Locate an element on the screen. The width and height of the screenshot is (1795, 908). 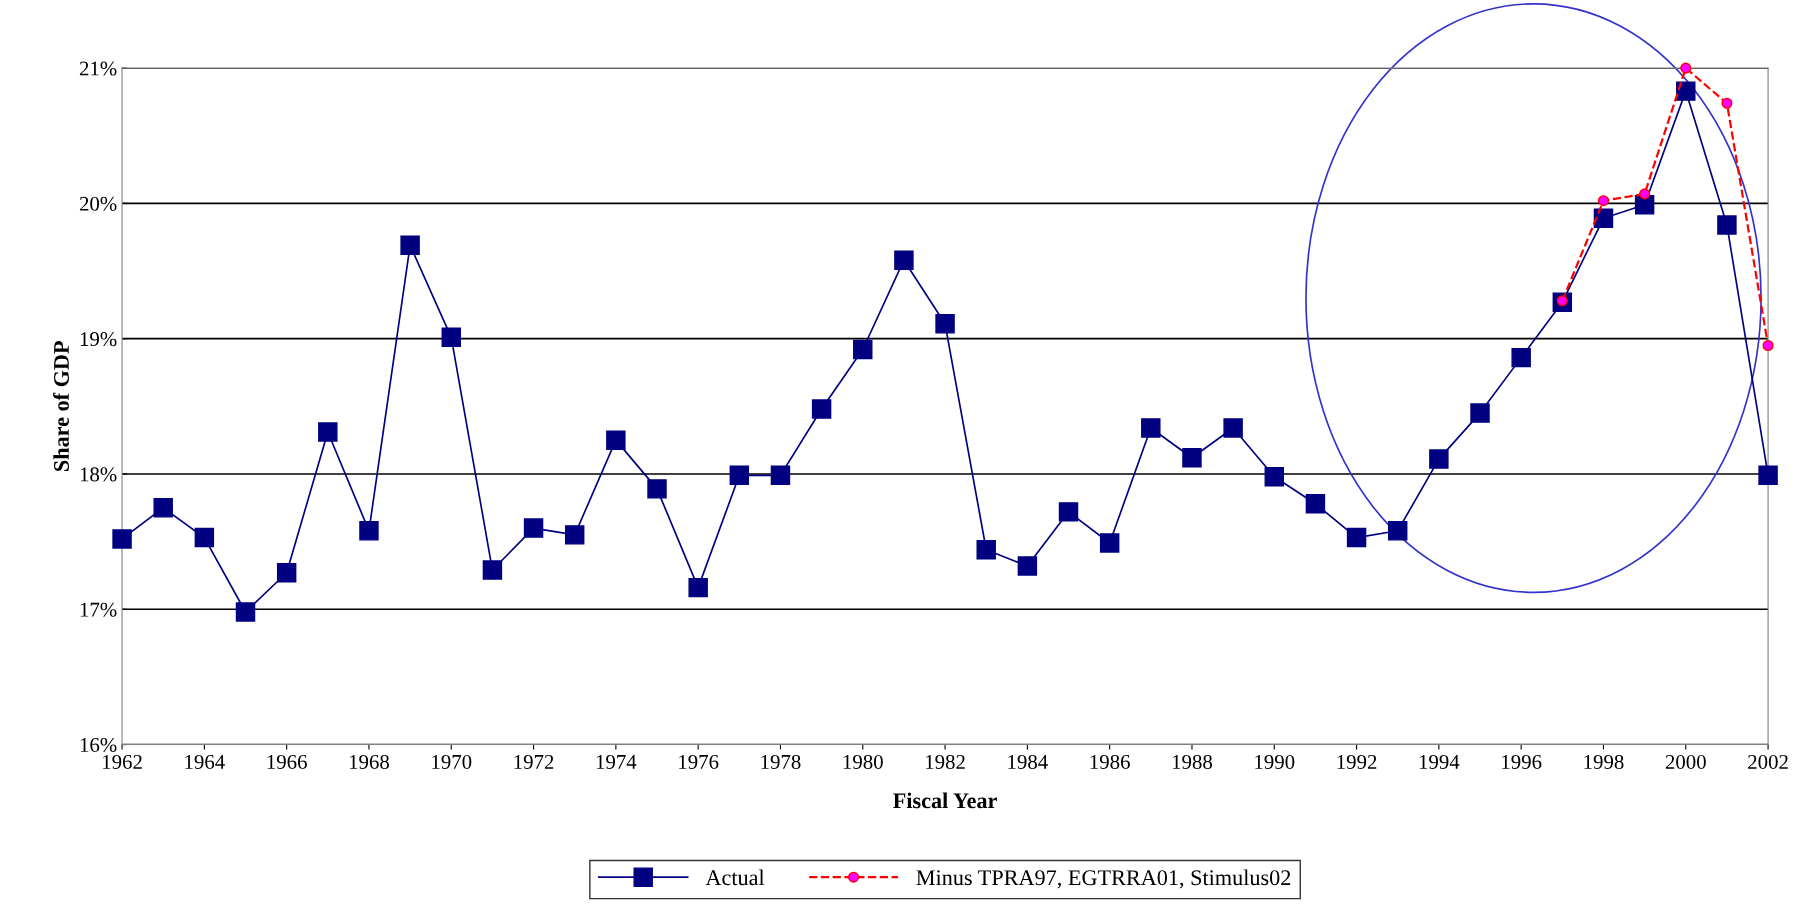
x-tick-label: 1962 is located at coordinates (122, 761).